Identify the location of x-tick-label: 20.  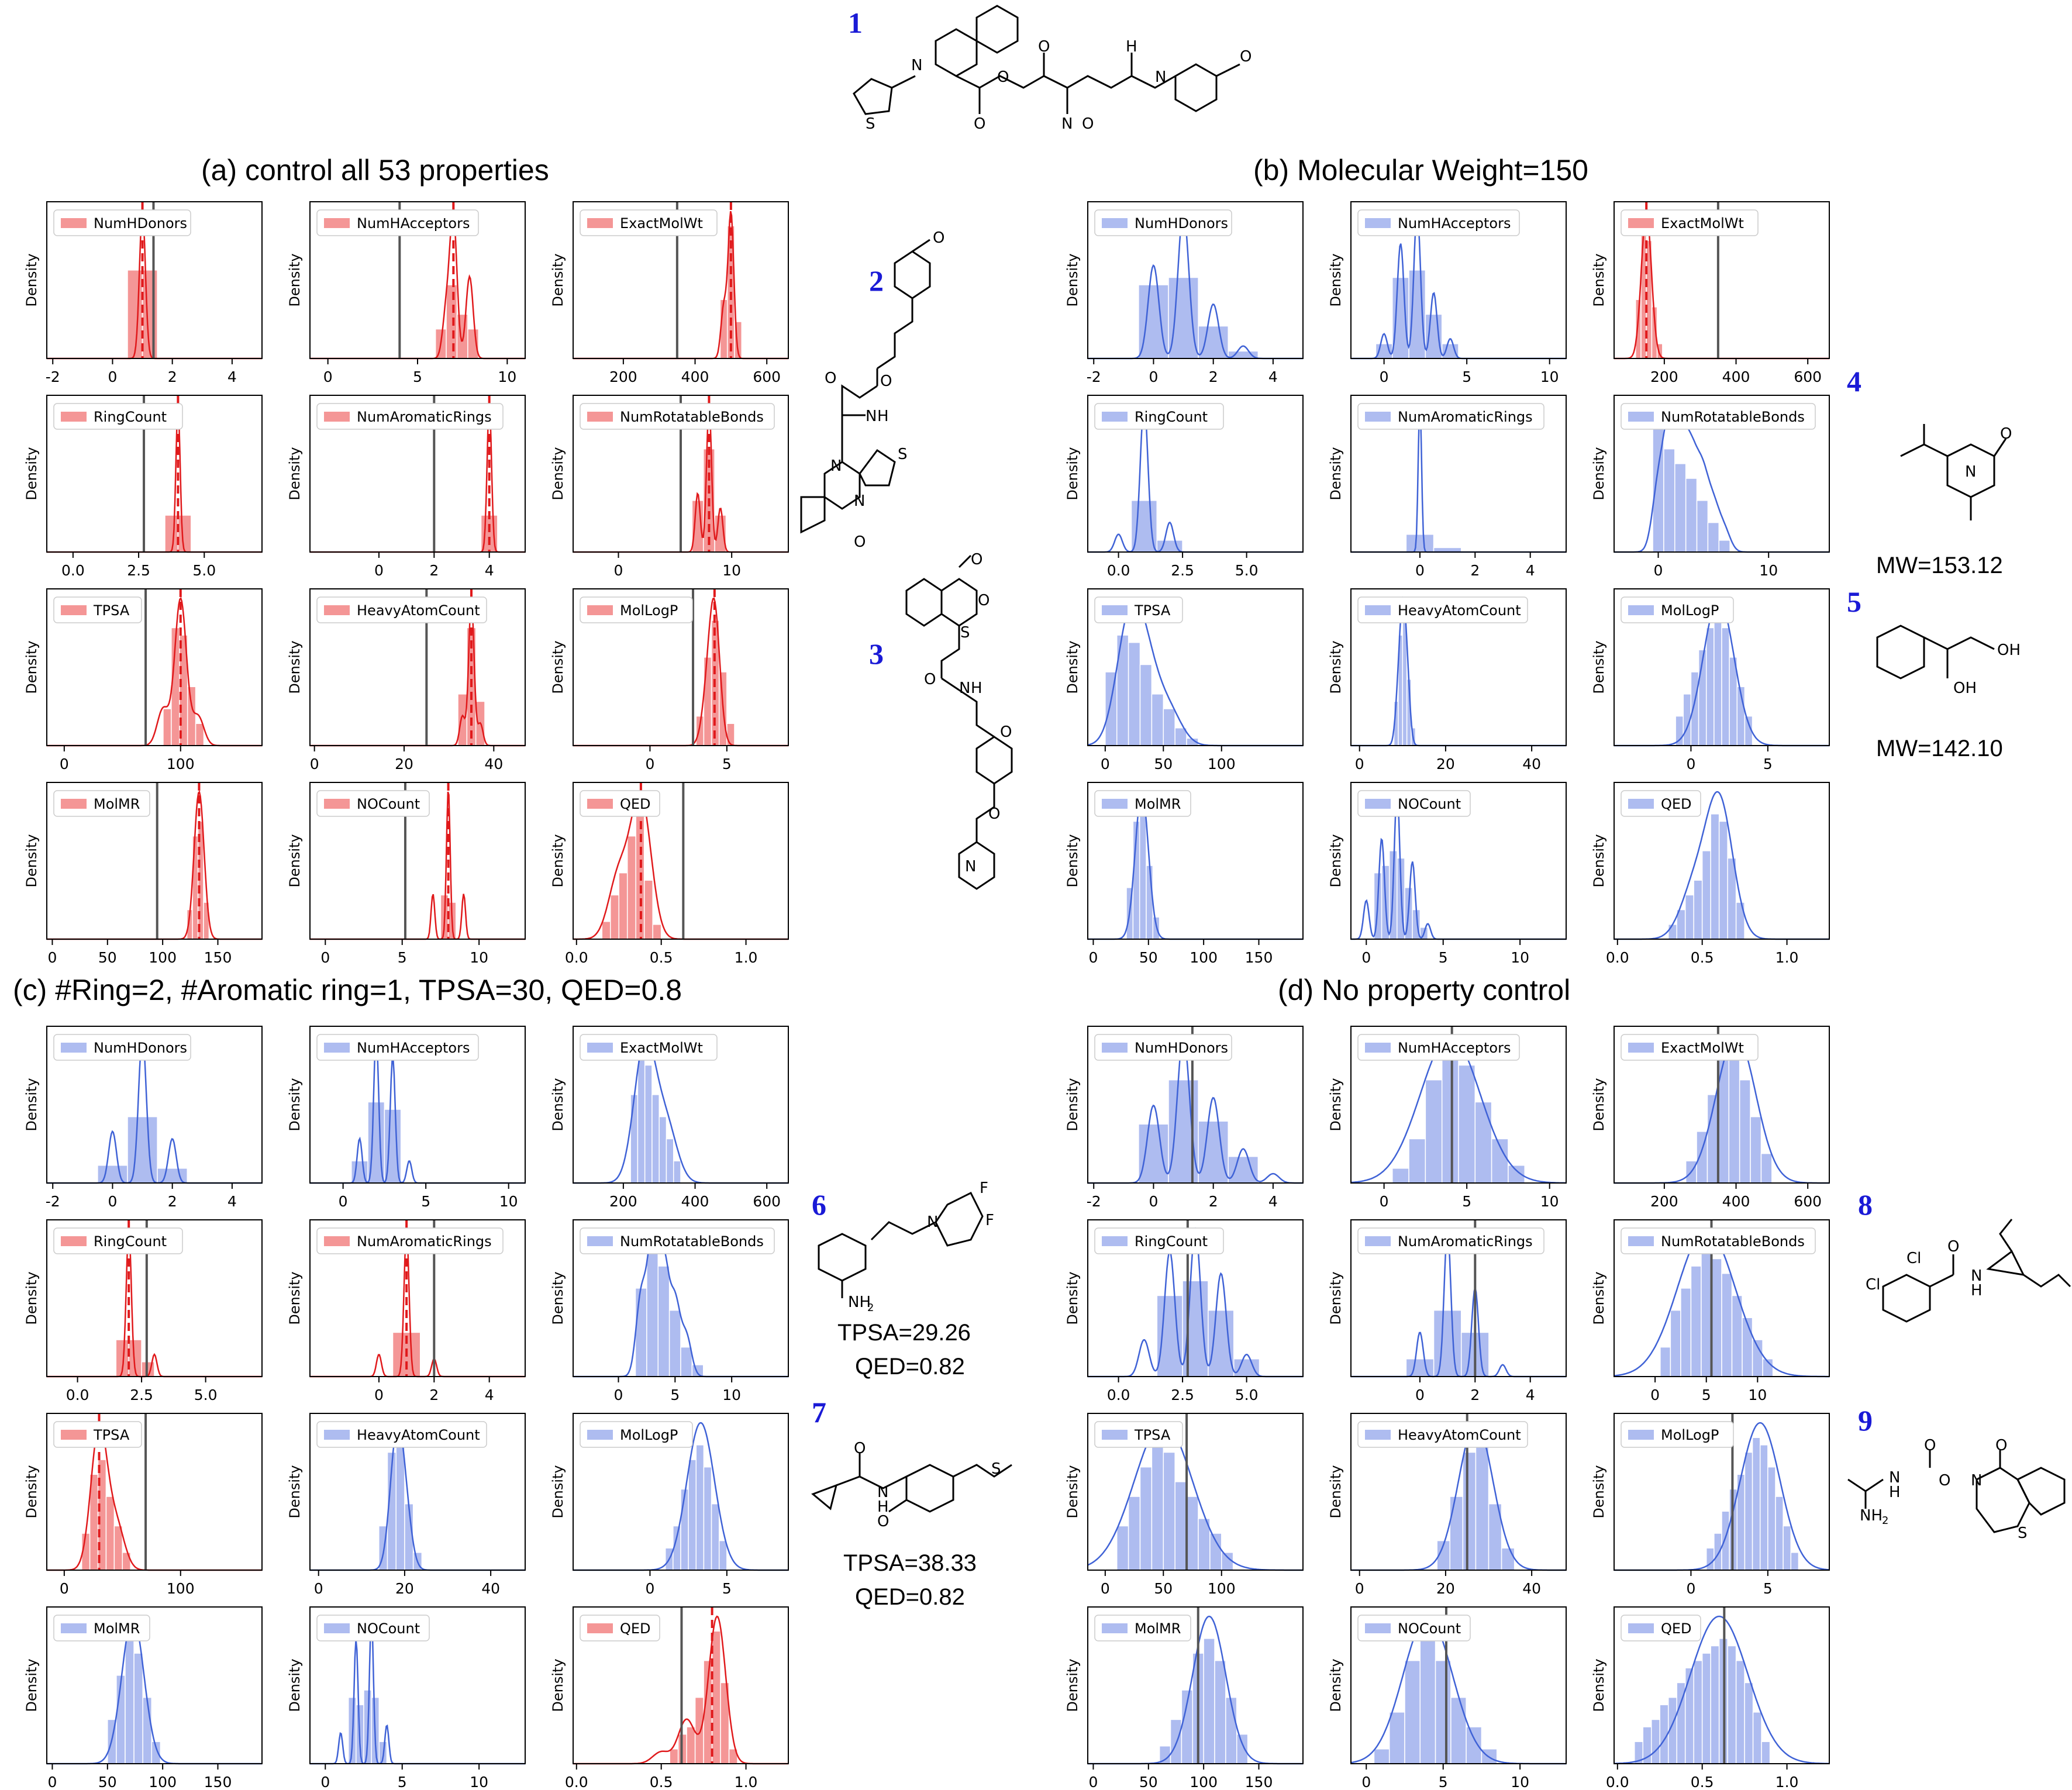
(1445, 1588).